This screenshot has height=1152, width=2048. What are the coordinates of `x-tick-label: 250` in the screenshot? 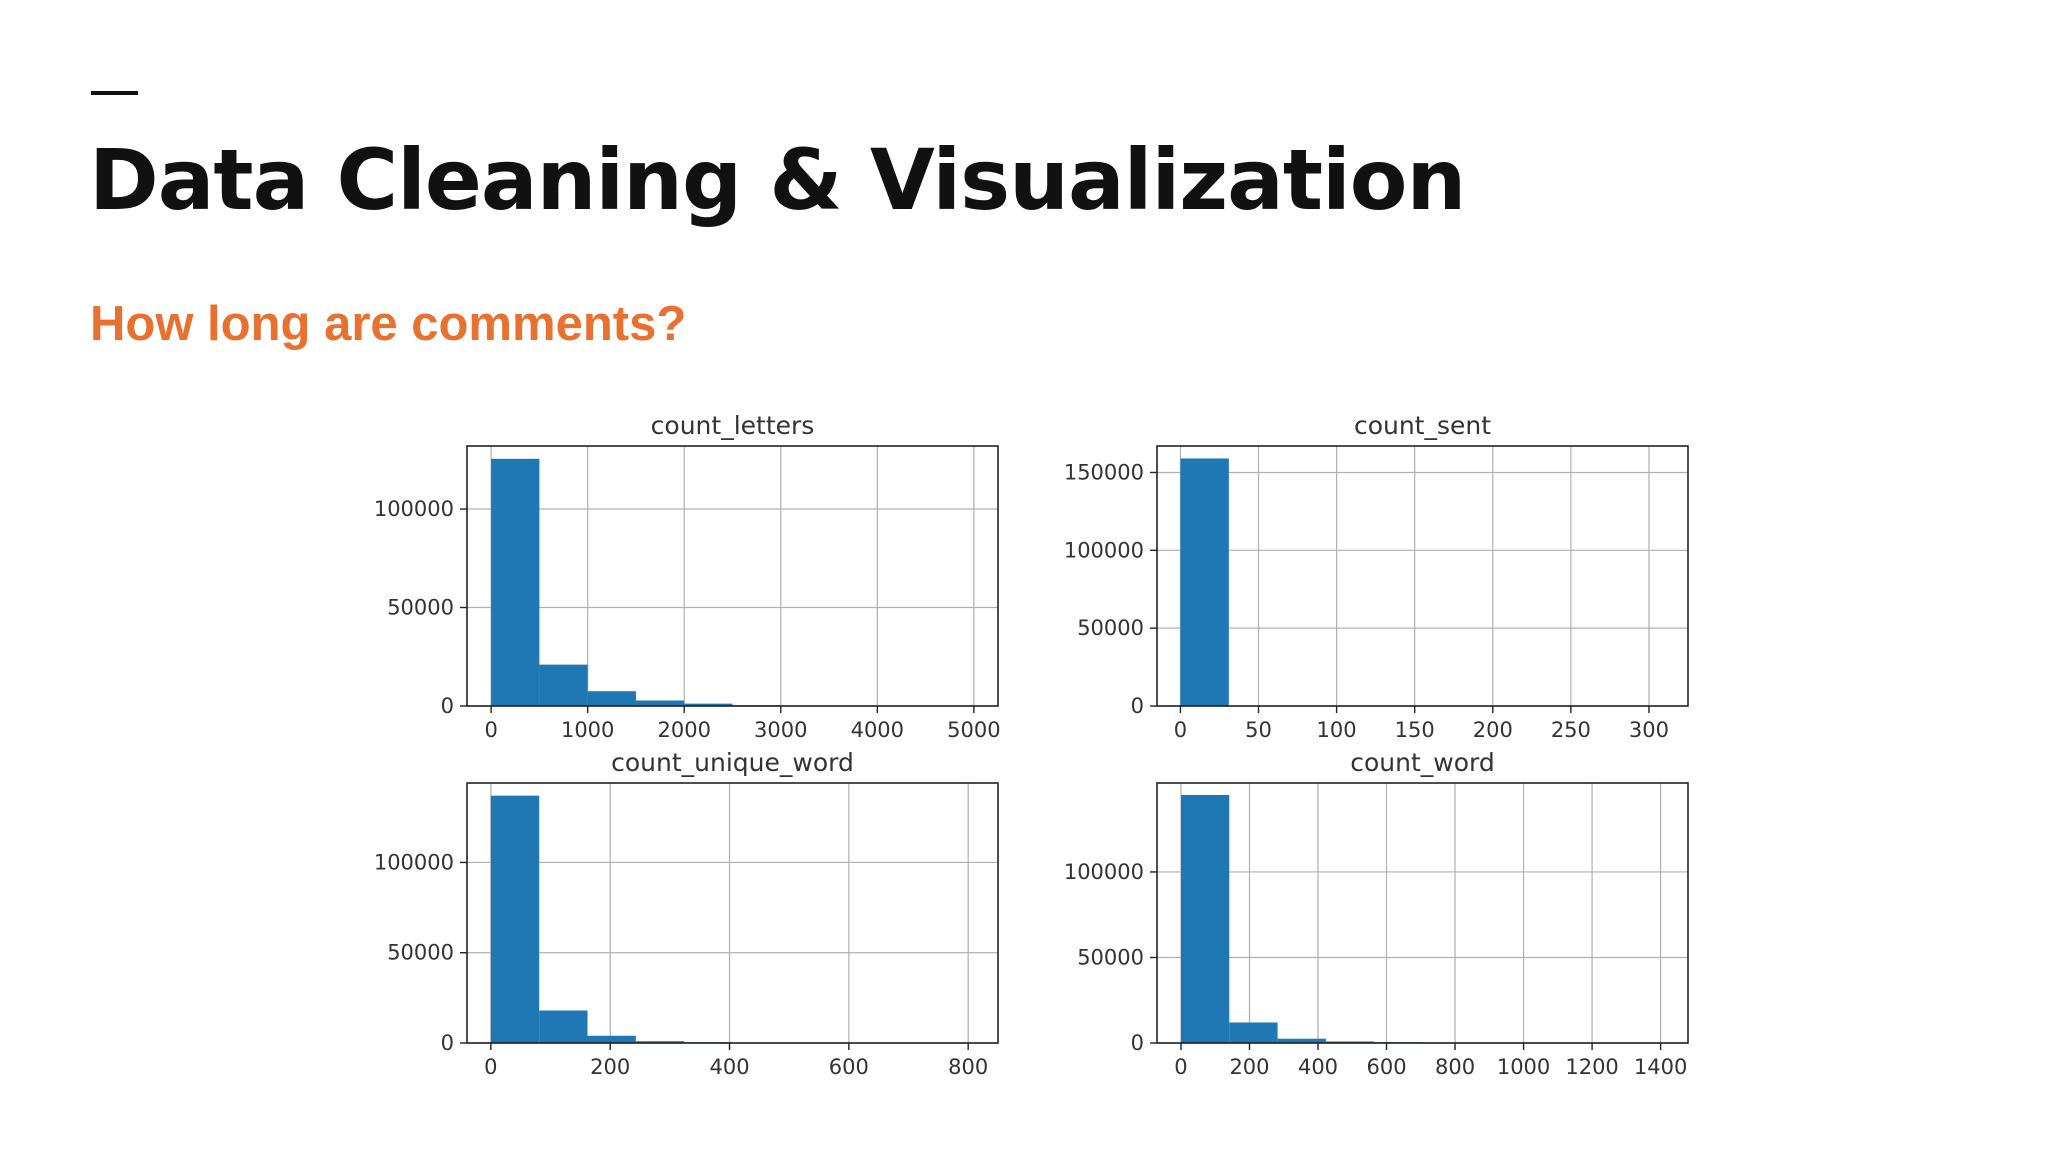 It's located at (1571, 730).